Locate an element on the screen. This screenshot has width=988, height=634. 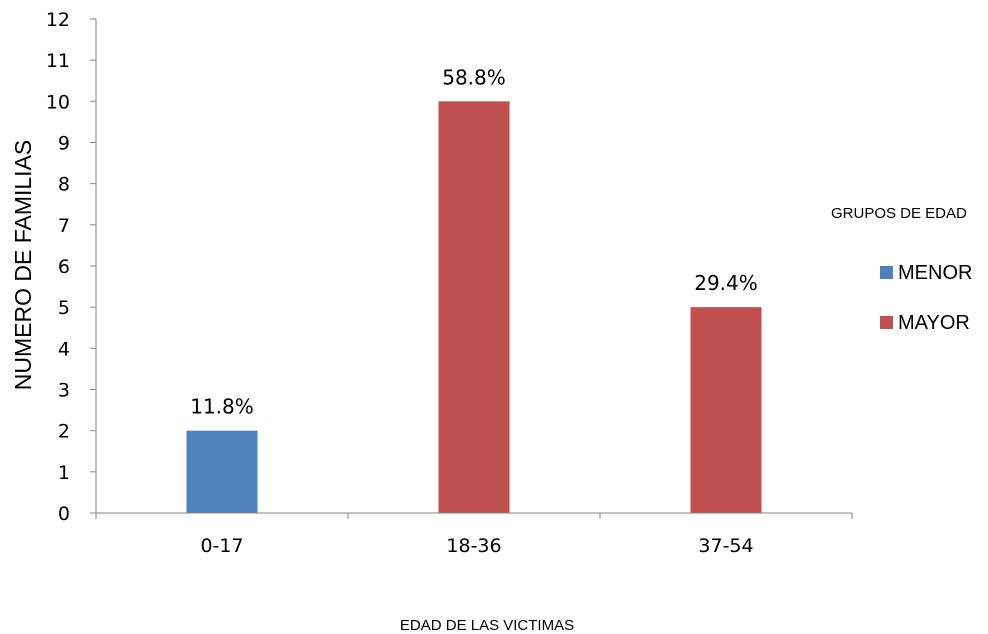
x-tick-label: 37-54 is located at coordinates (725, 546).